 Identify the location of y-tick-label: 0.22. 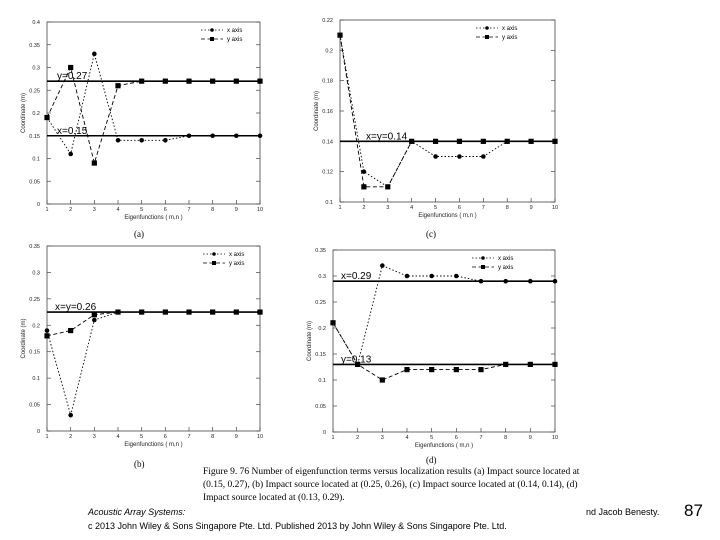
(327, 21).